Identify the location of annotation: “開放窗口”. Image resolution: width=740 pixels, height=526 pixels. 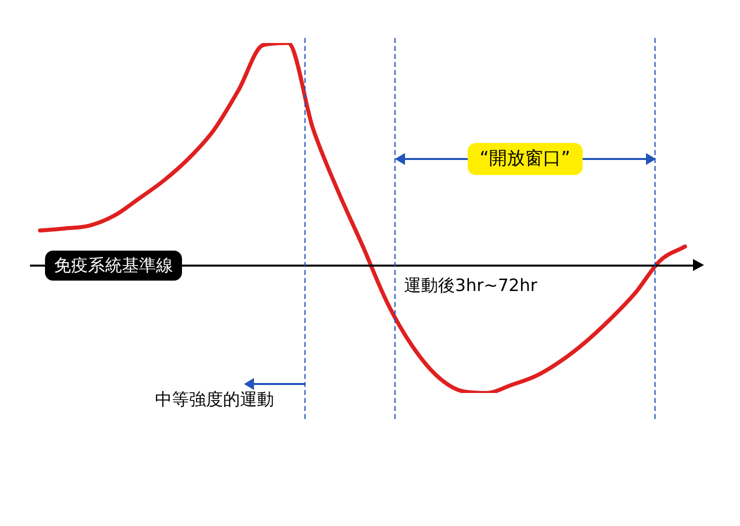
(525, 159).